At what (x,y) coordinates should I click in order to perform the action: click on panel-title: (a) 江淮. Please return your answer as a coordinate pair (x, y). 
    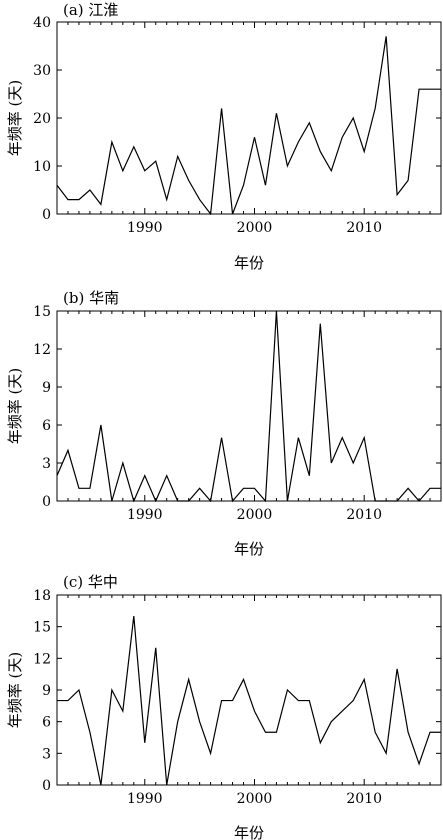
    Looking at the image, I should click on (90, 10).